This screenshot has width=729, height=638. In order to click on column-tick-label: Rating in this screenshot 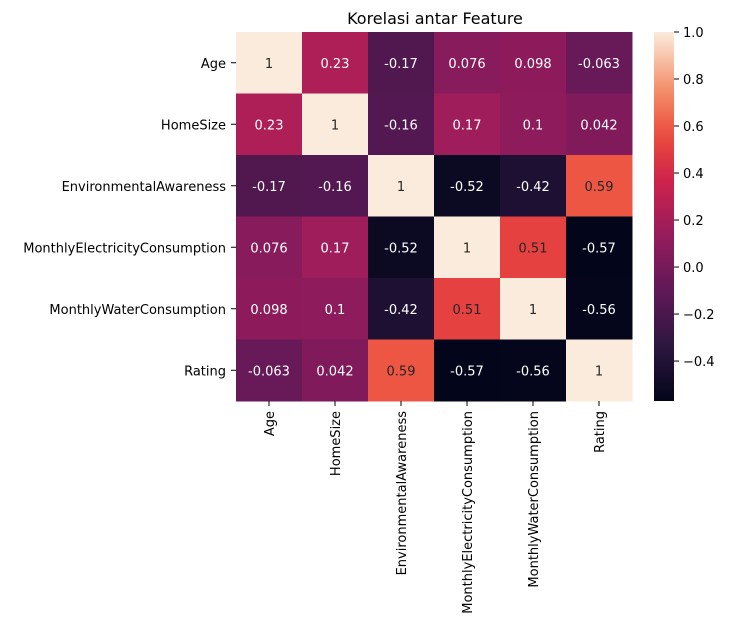, I will do `click(600, 432)`.